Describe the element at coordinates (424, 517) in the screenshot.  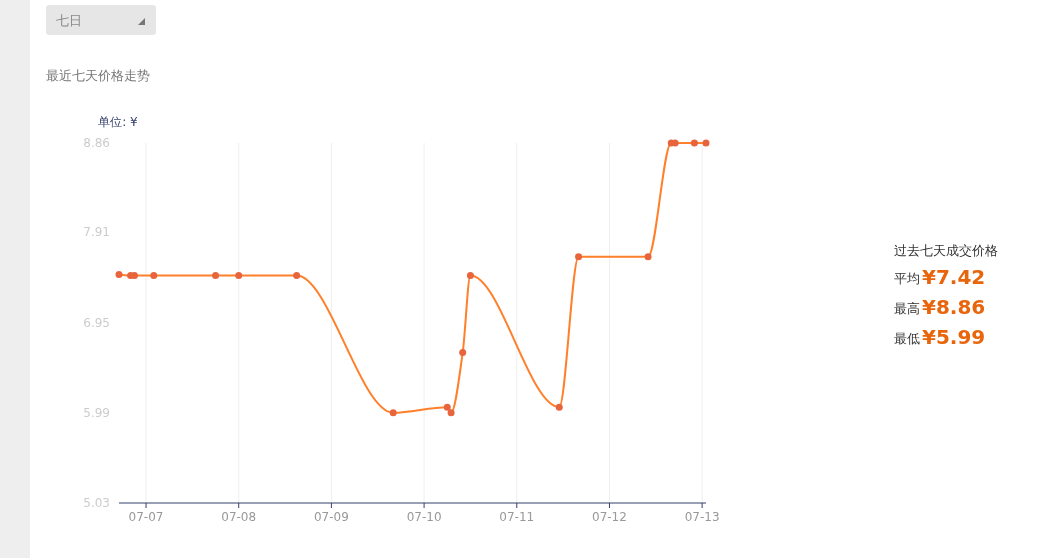
I see `x-tick-label: 07-10` at that location.